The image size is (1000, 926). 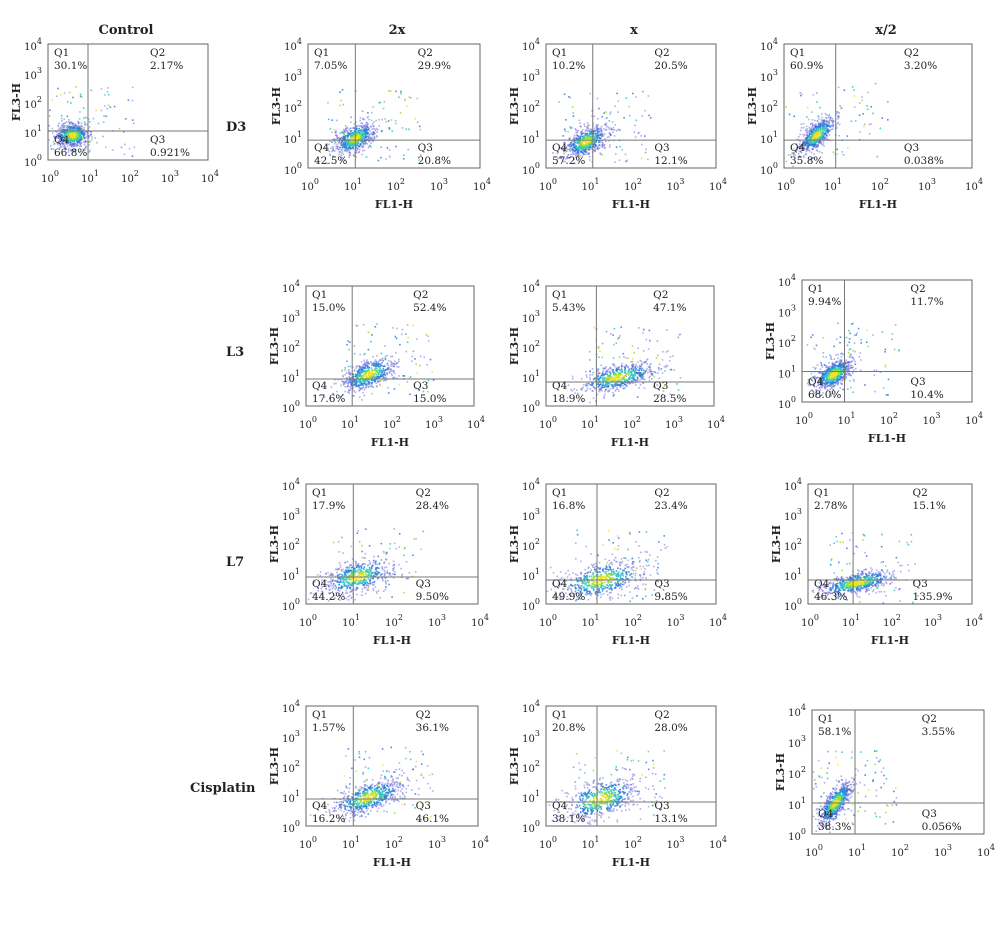 I want to click on x-axis-title: FL1-H, so click(x=631, y=204).